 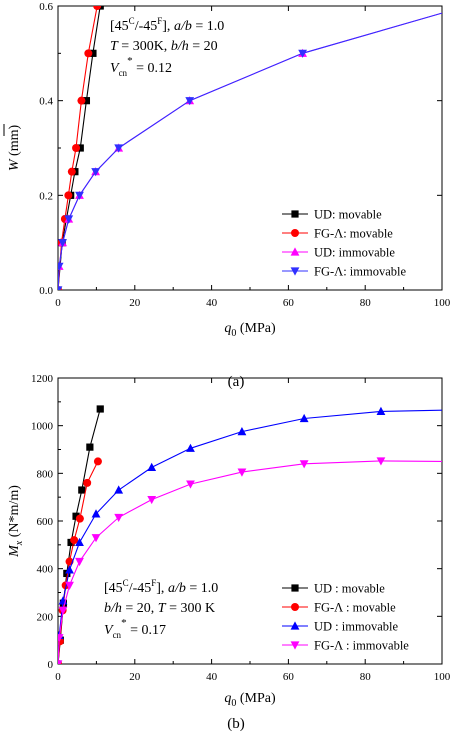 I want to click on y-tick-label: 0.2, so click(x=46, y=196).